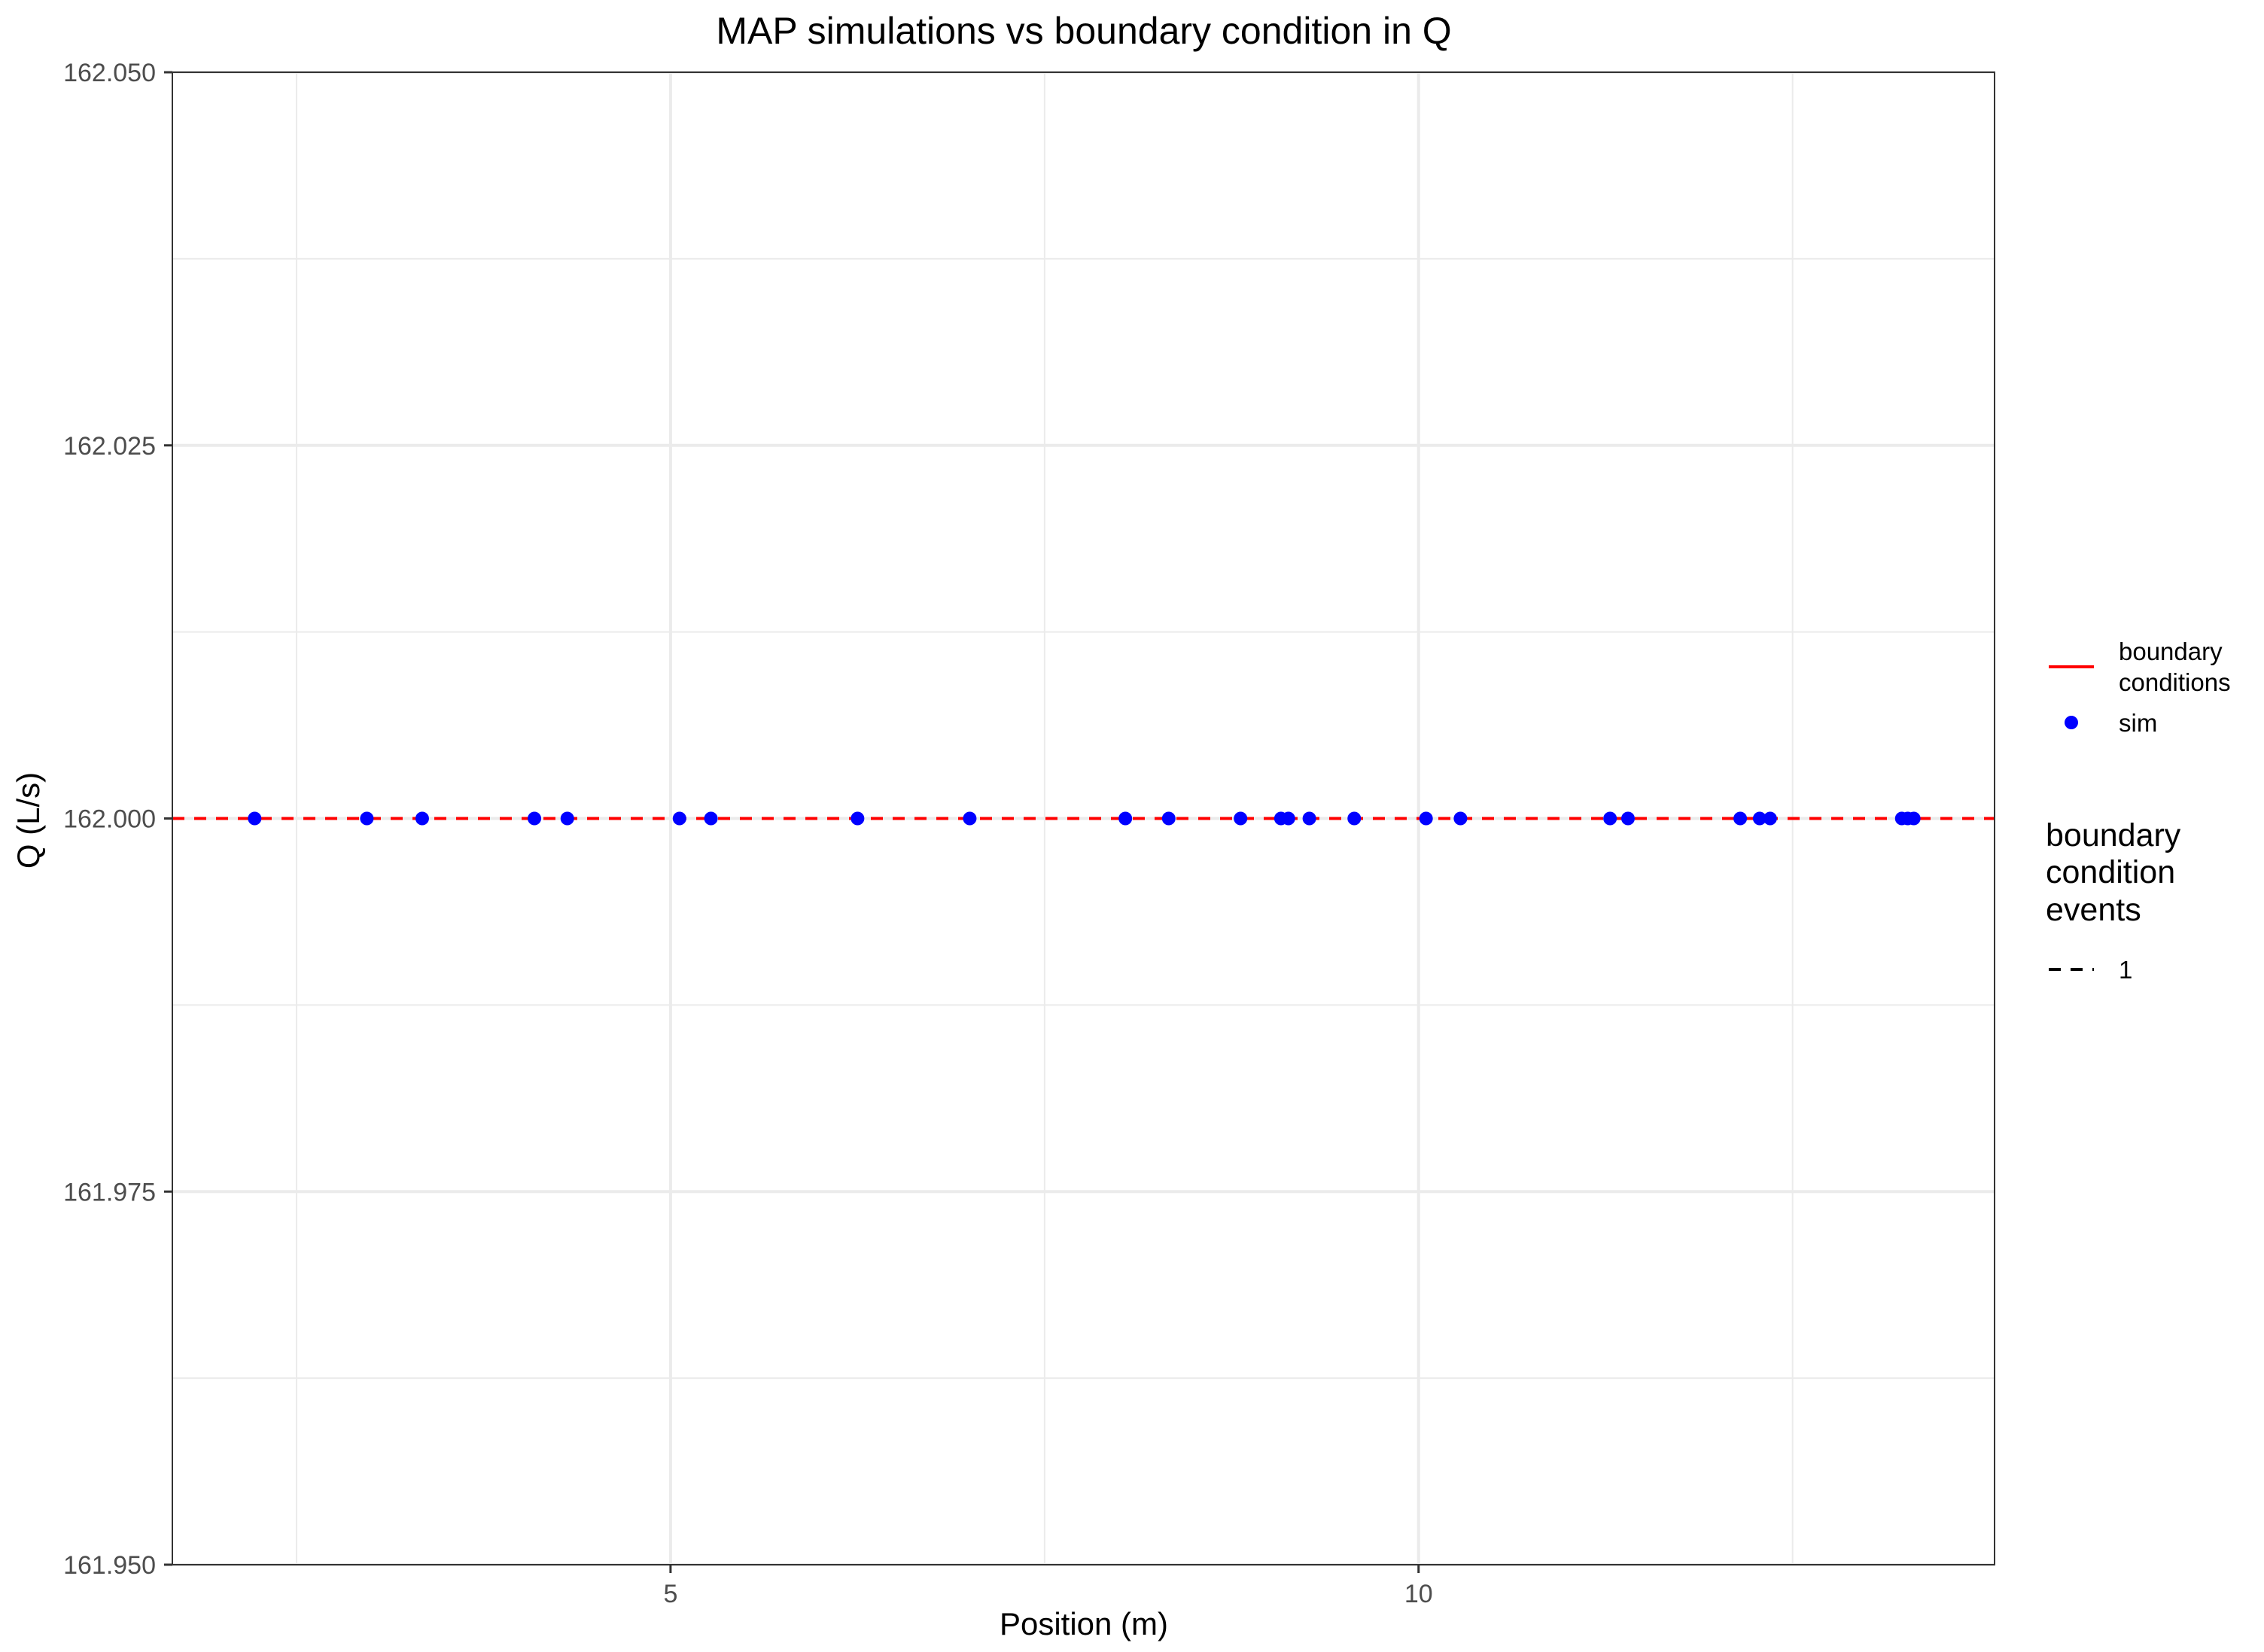  Describe the element at coordinates (2171, 651) in the screenshot. I see `legend-boundary-conditions-label-line1: boundary` at that location.